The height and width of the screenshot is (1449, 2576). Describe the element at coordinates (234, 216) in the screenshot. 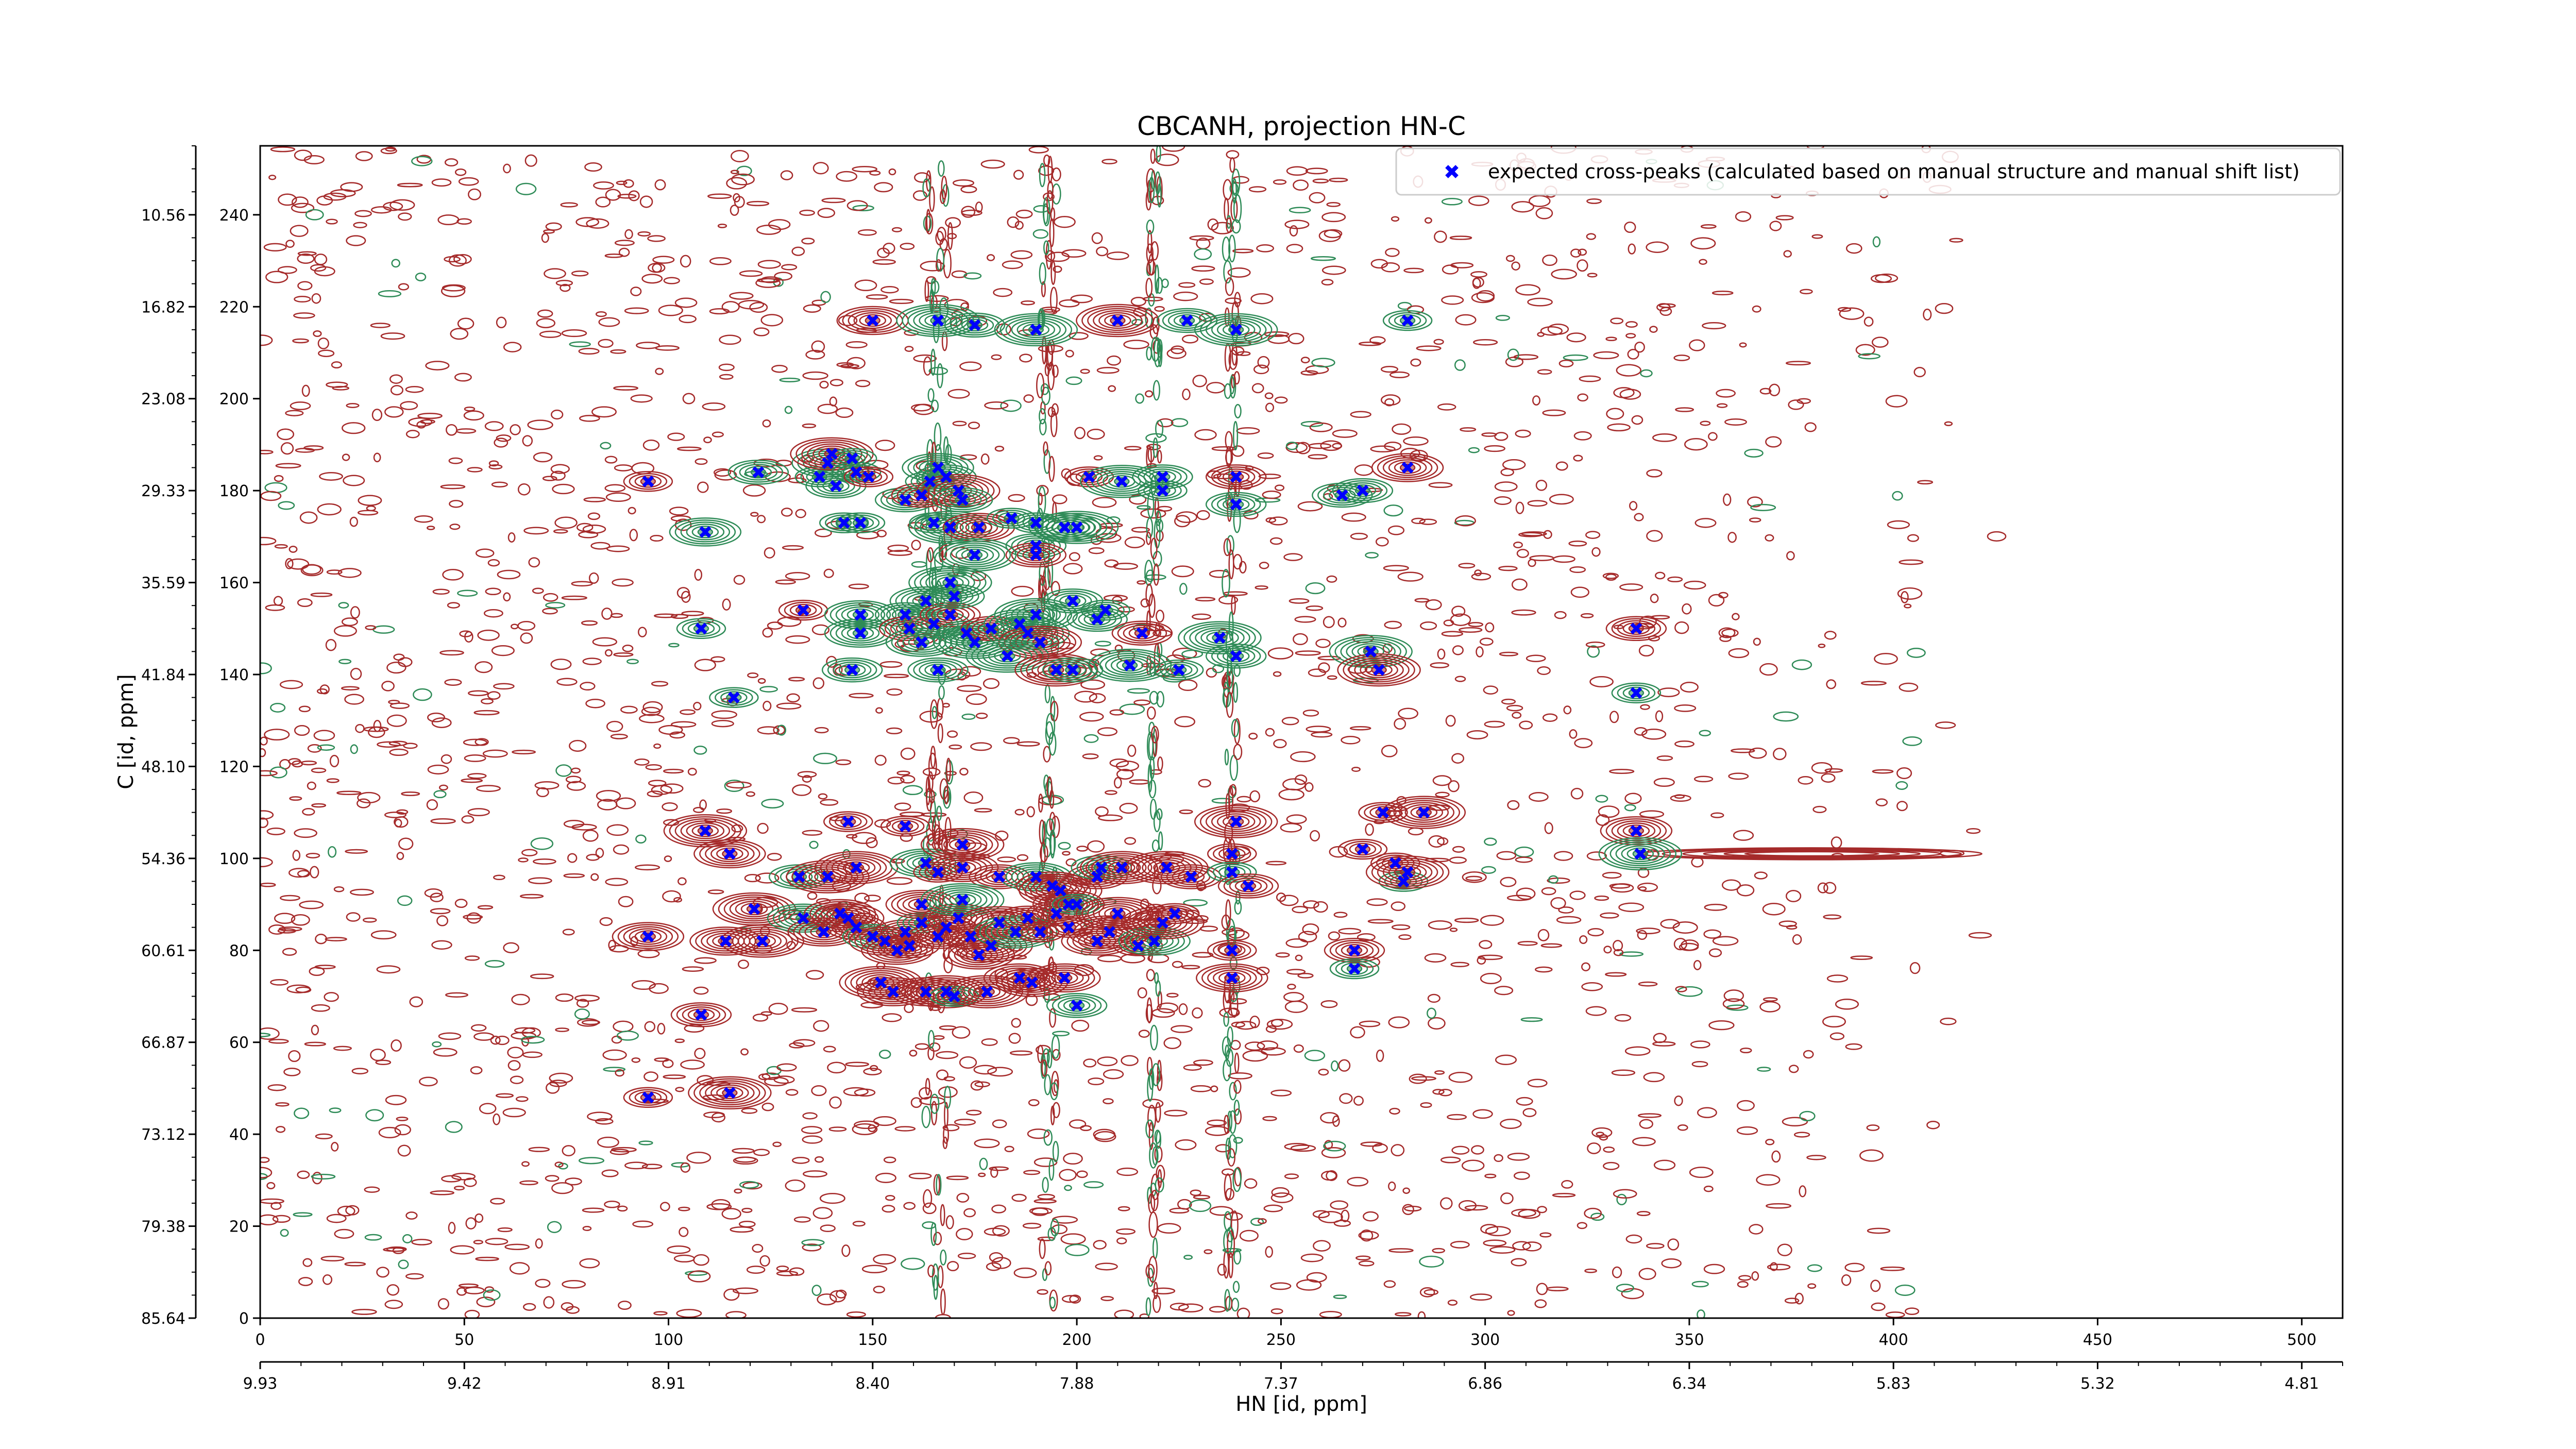

I see `y-tick-label: 240` at that location.